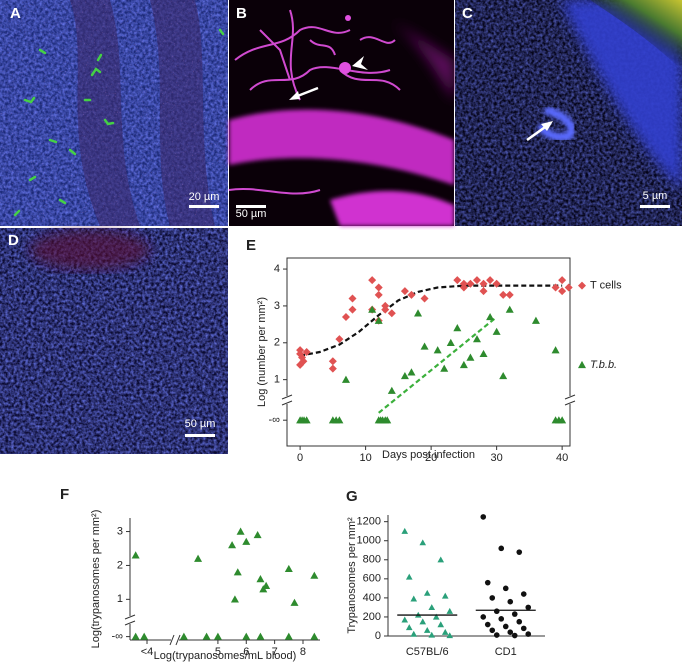 Image resolution: width=682 pixels, height=663 pixels. I want to click on panel-label: F, so click(64, 494).